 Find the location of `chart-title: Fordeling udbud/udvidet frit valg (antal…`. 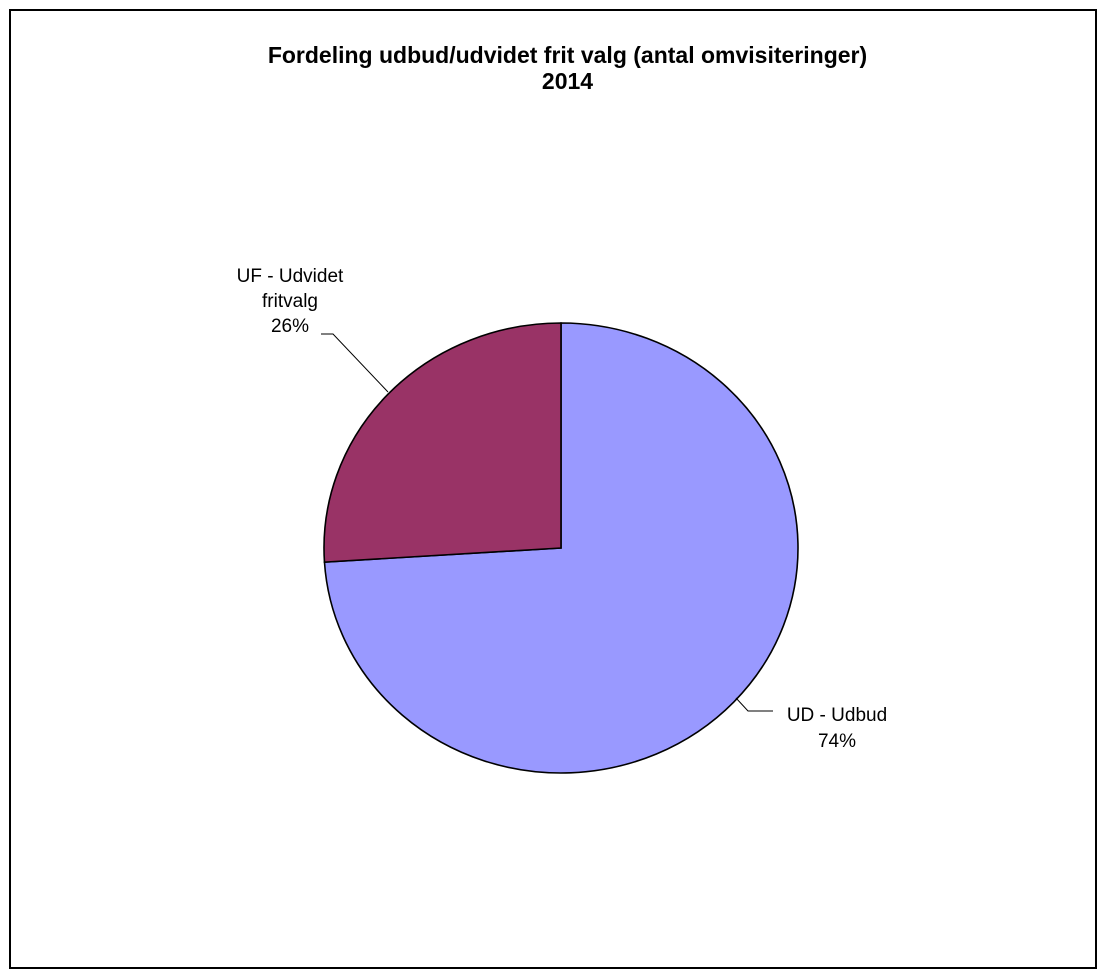

chart-title: Fordeling udbud/udvidet frit valg (antal… is located at coordinates (549, 68).